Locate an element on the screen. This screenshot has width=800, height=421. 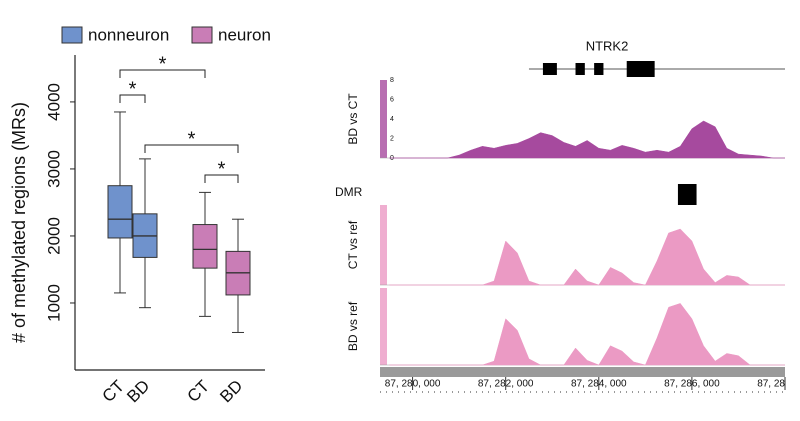
gene-name: NTRK2 is located at coordinates (607, 45).